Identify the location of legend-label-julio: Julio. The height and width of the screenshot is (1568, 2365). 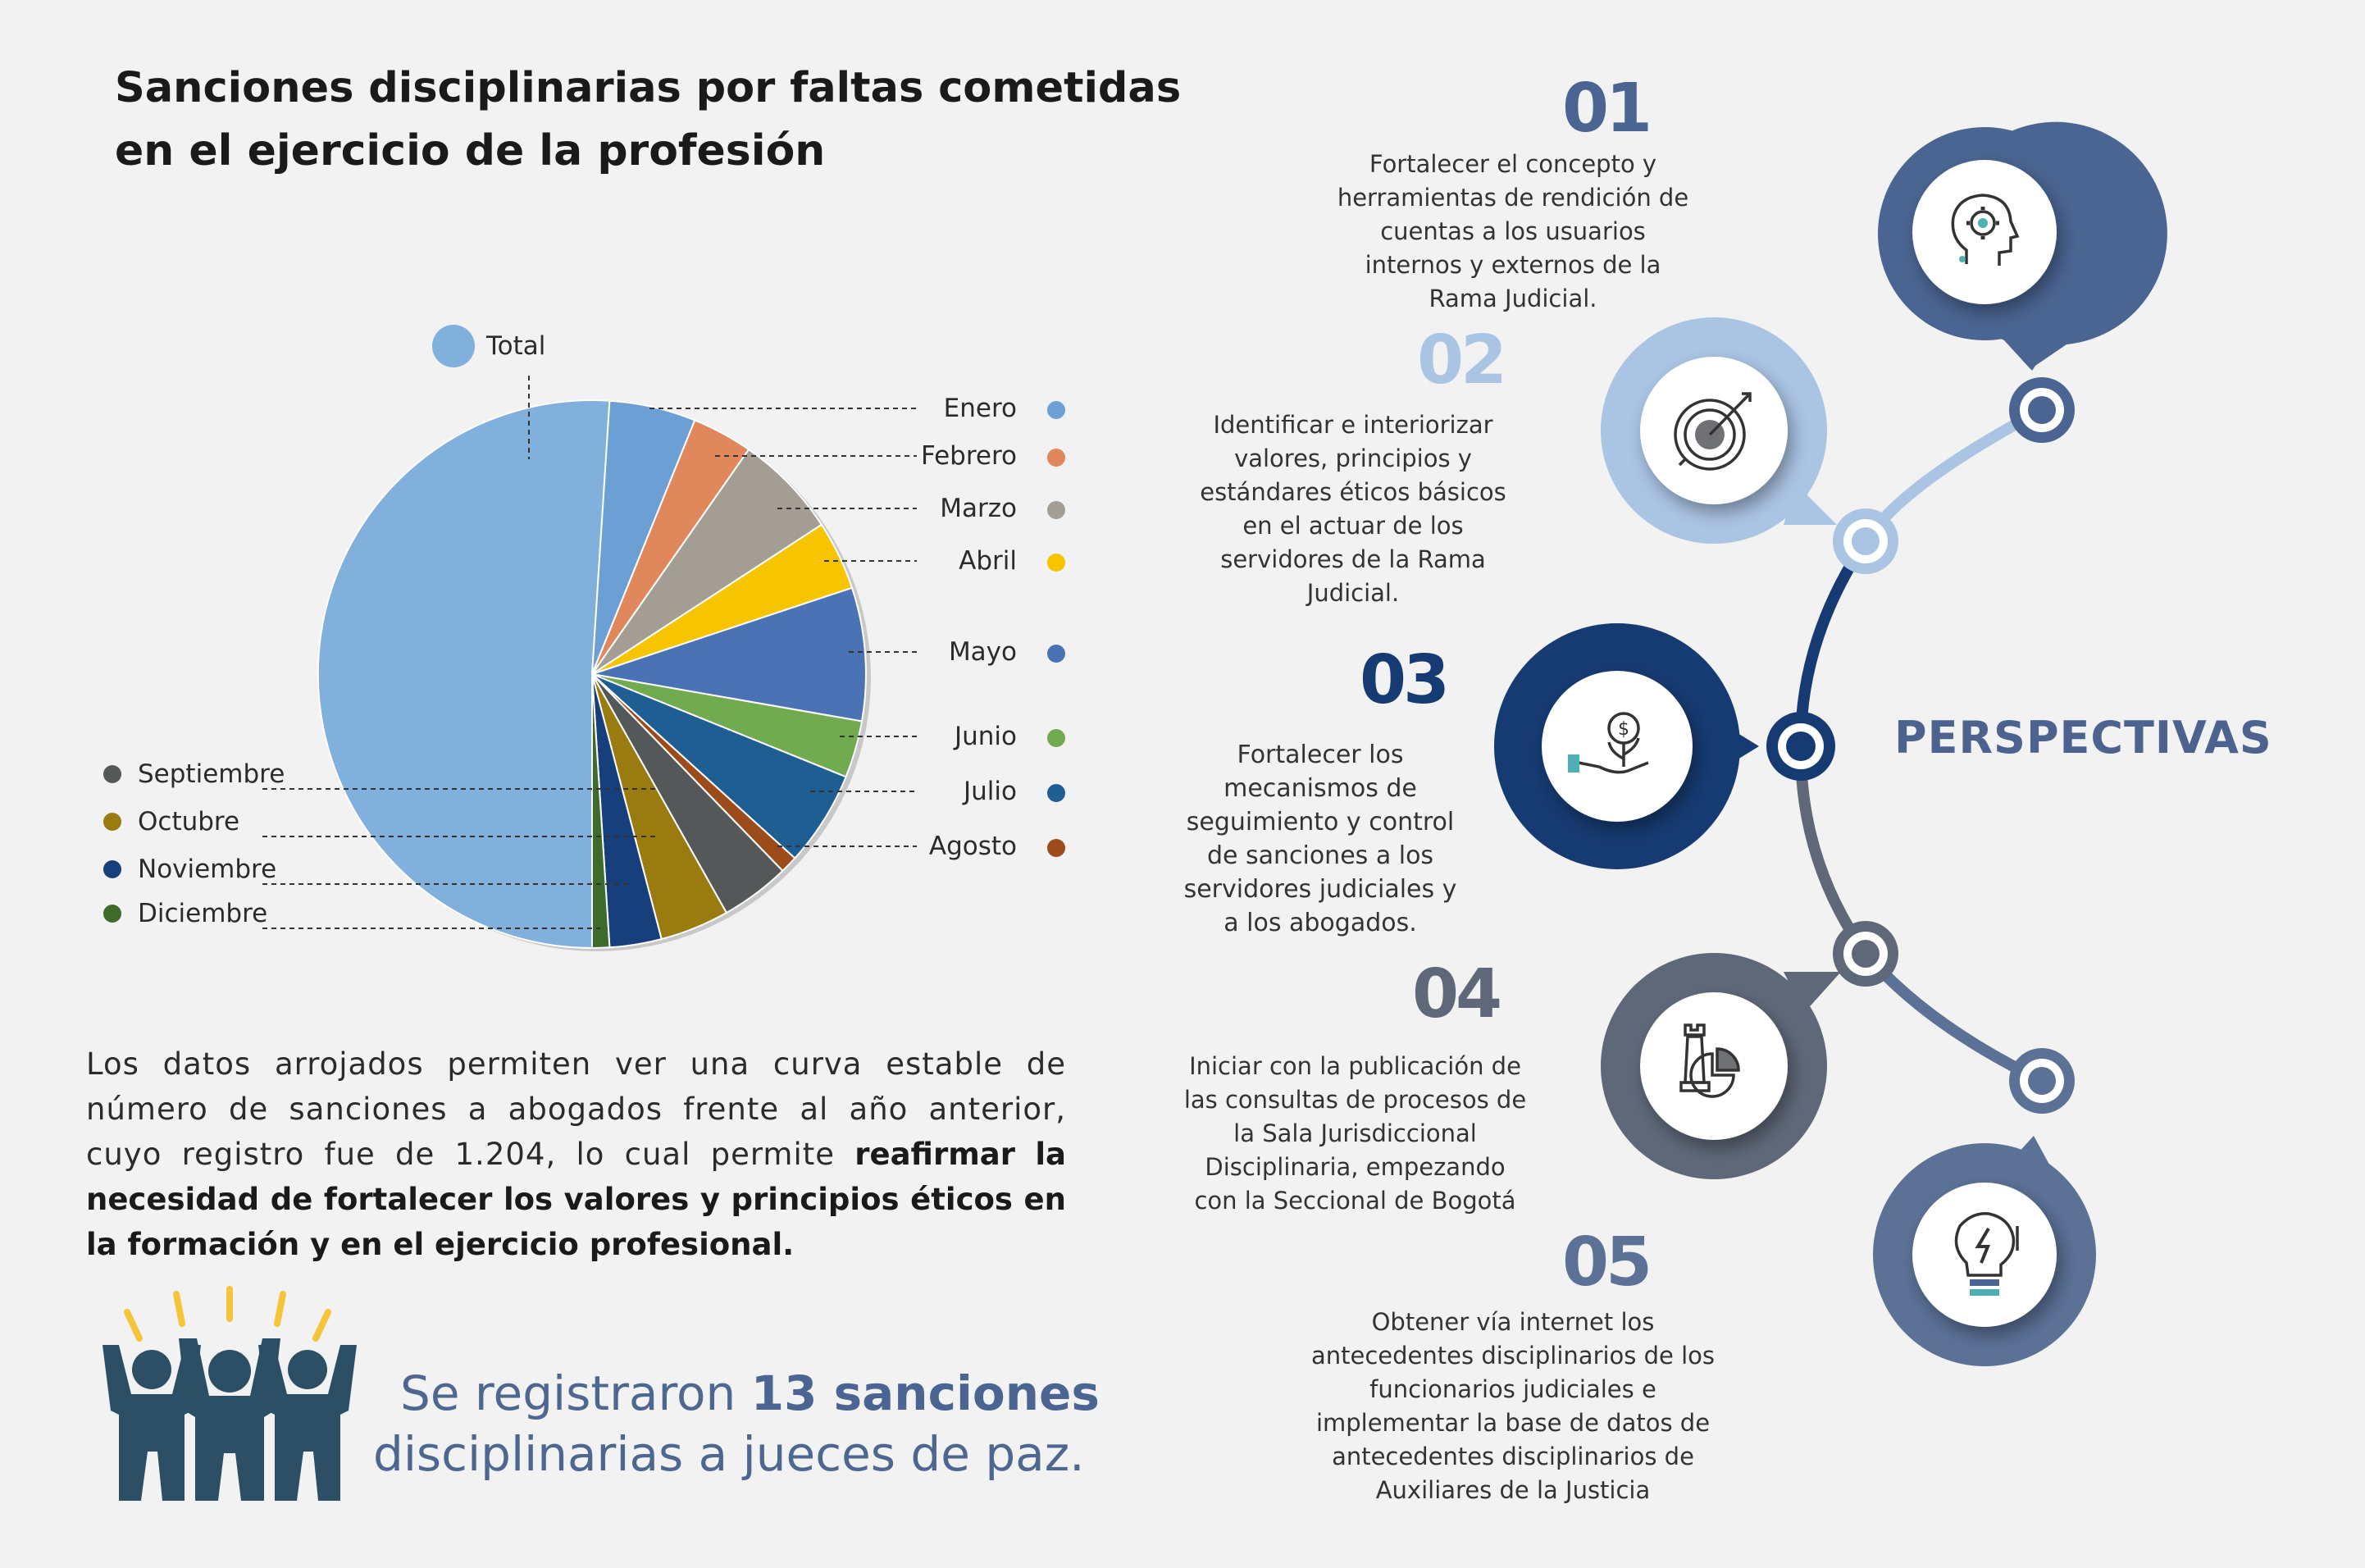
(989, 792).